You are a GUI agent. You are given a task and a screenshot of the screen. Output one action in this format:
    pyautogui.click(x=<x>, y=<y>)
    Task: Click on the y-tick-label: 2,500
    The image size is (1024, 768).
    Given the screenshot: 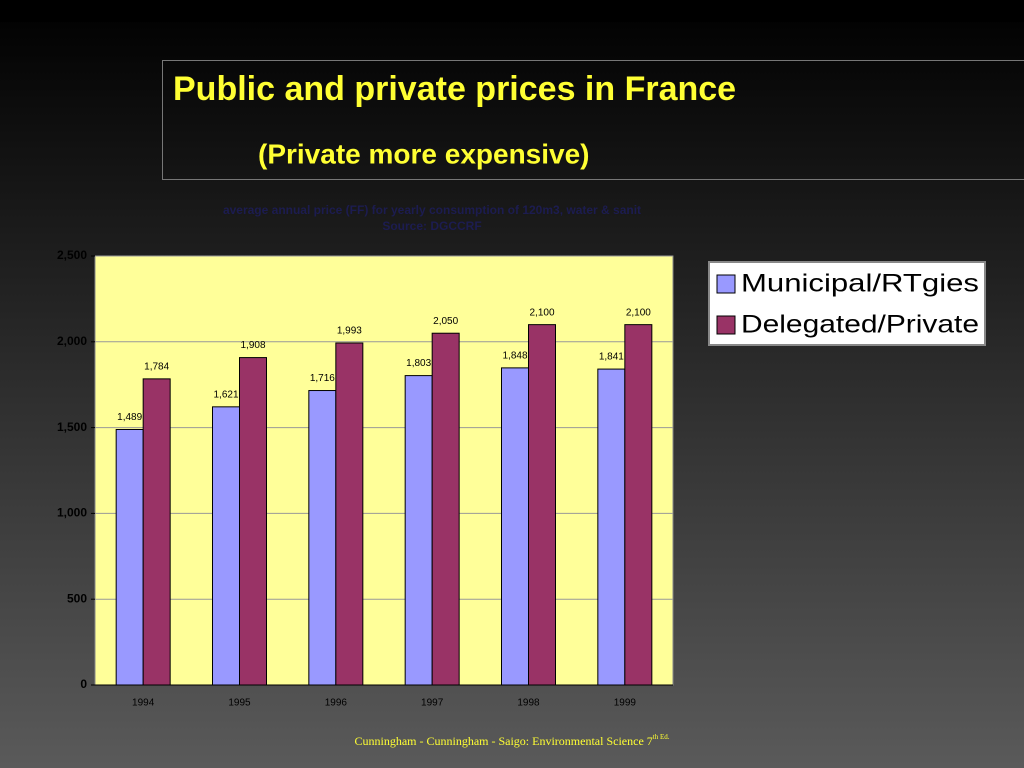 What is the action you would take?
    pyautogui.click(x=72, y=255)
    